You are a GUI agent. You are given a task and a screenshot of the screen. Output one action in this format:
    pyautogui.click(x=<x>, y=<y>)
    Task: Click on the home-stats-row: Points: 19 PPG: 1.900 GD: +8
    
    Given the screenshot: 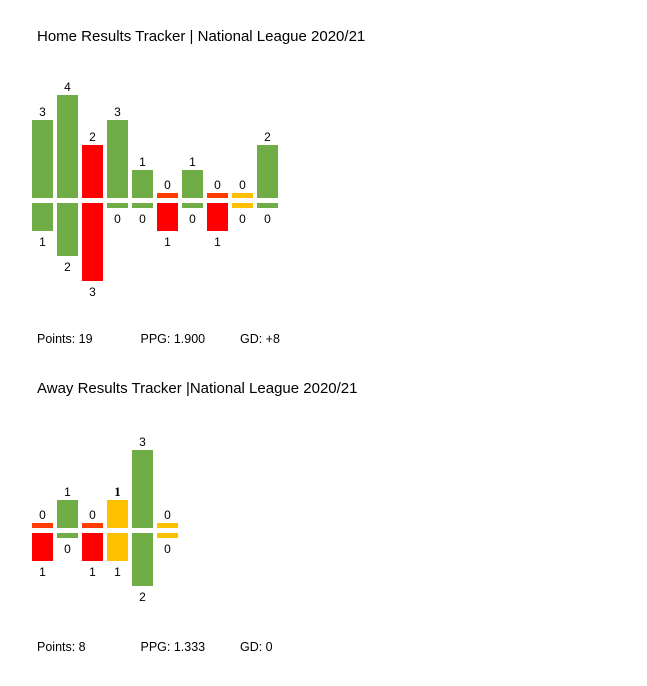 What is the action you would take?
    pyautogui.click(x=158, y=339)
    